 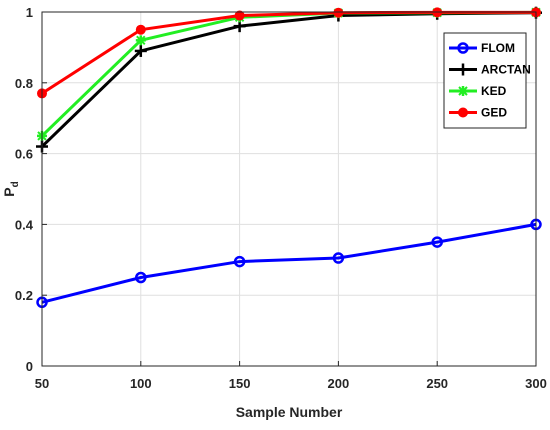 I want to click on y-axis-title: Pd, so click(x=11, y=188).